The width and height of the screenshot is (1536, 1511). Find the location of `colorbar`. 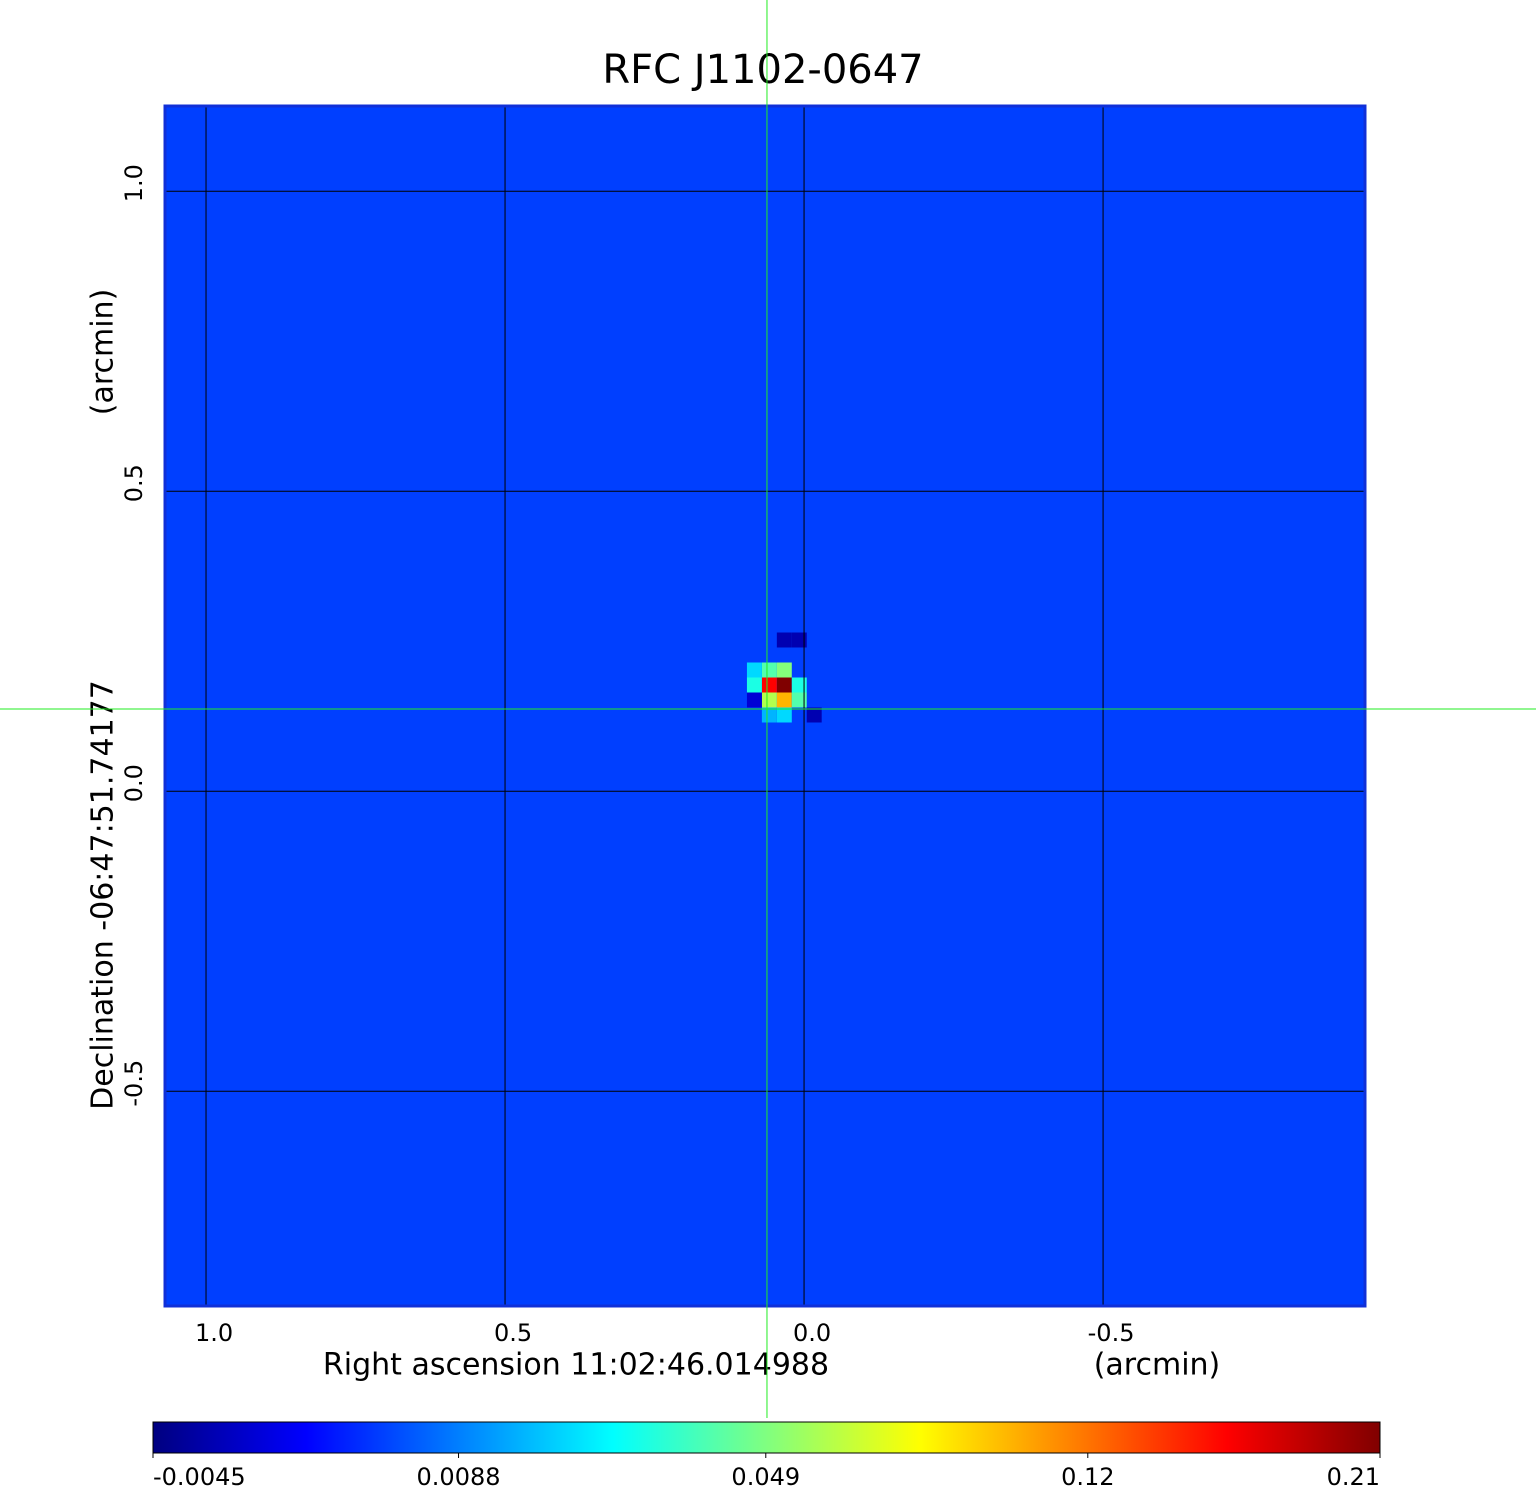

colorbar is located at coordinates (766, 1437).